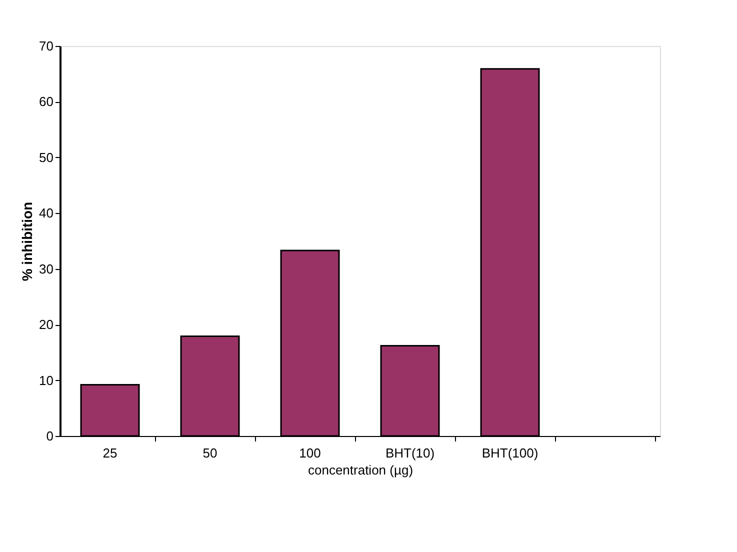 The width and height of the screenshot is (737, 552). Describe the element at coordinates (510, 453) in the screenshot. I see `x-tick-label: BHT(100)` at that location.